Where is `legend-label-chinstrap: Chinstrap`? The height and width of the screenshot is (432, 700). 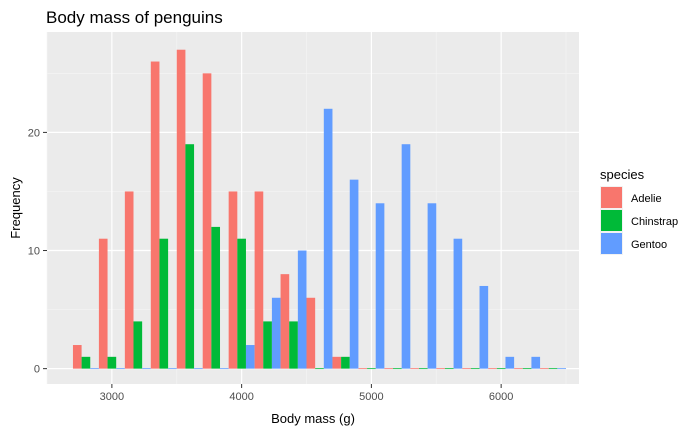 legend-label-chinstrap: Chinstrap is located at coordinates (654, 222).